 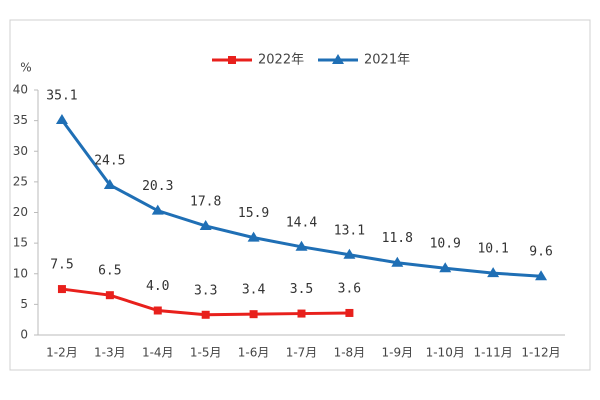 What do you see at coordinates (109, 160) in the screenshot?
I see `data-label: 24.5` at bounding box center [109, 160].